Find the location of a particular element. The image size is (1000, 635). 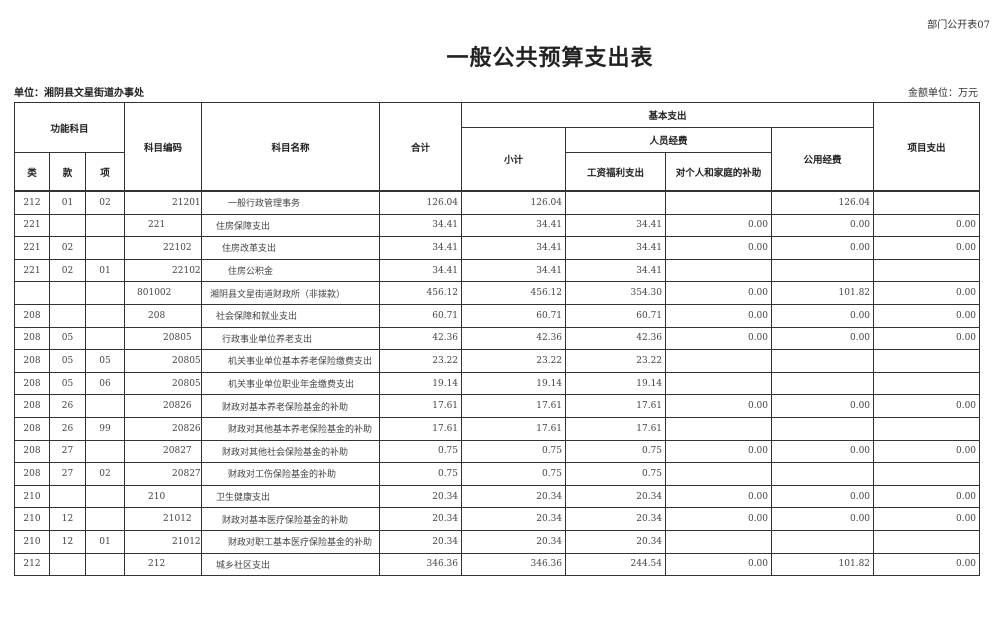

header-code: 科目编码 is located at coordinates (163, 147).